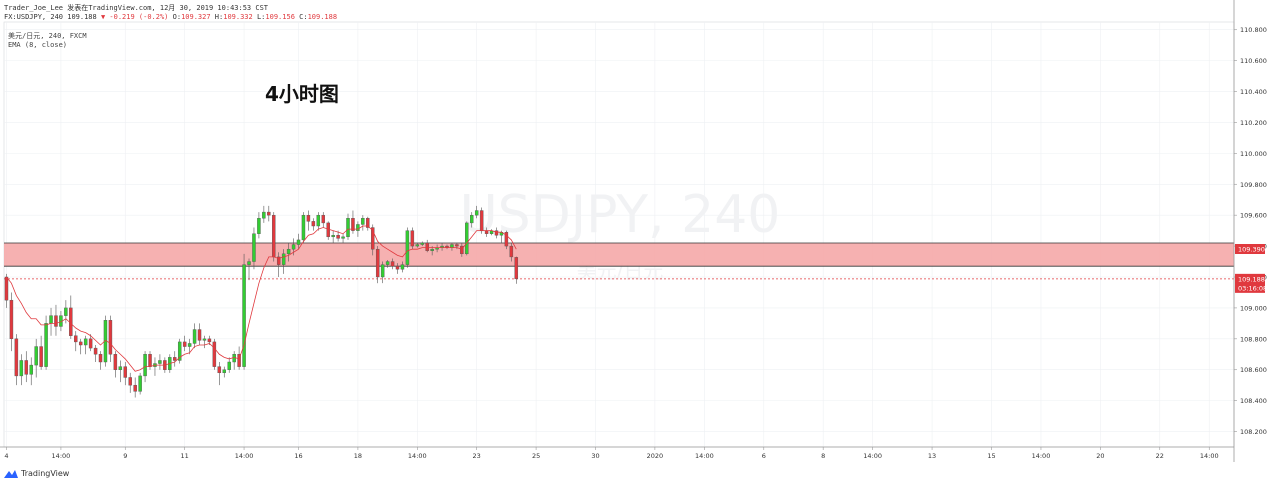  I want to click on time-tick-label: 25, so click(536, 456).